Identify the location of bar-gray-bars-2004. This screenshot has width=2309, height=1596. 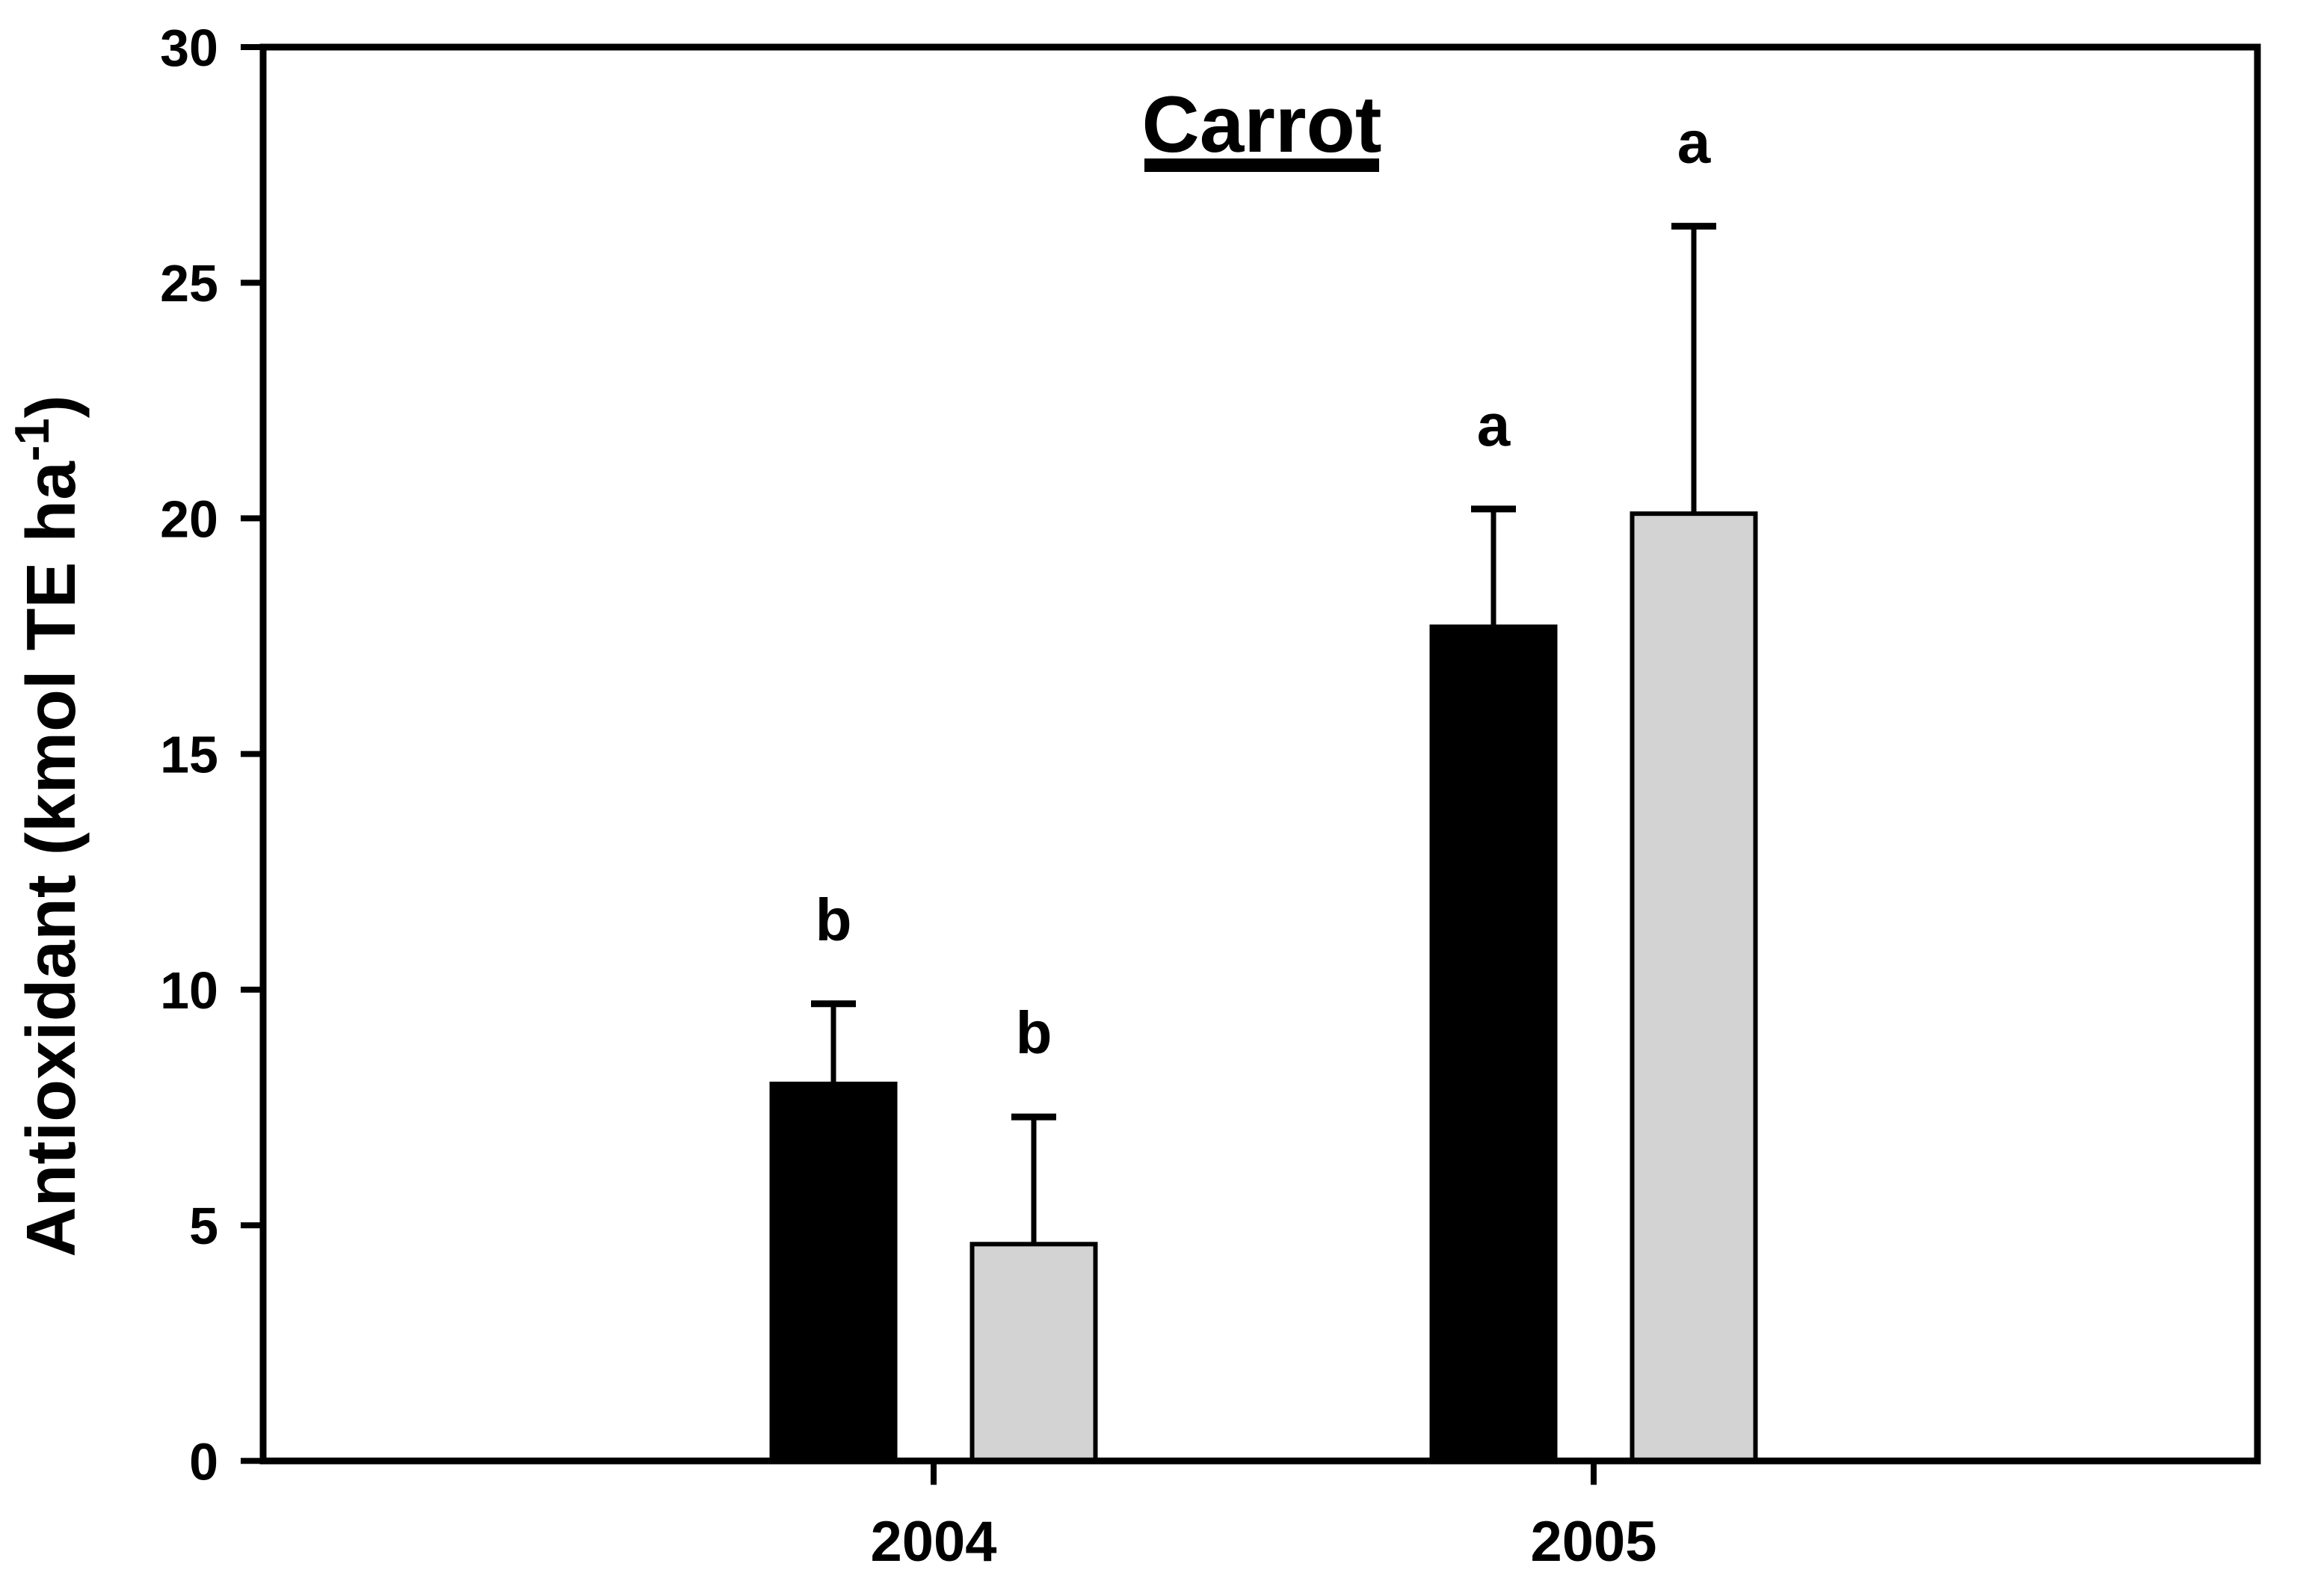
(1033, 1353).